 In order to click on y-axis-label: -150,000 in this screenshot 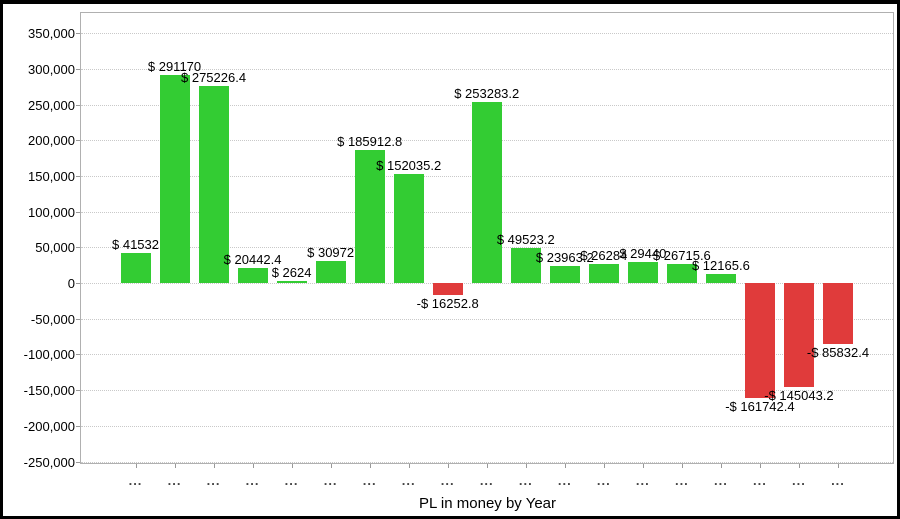, I will do `click(49, 391)`.